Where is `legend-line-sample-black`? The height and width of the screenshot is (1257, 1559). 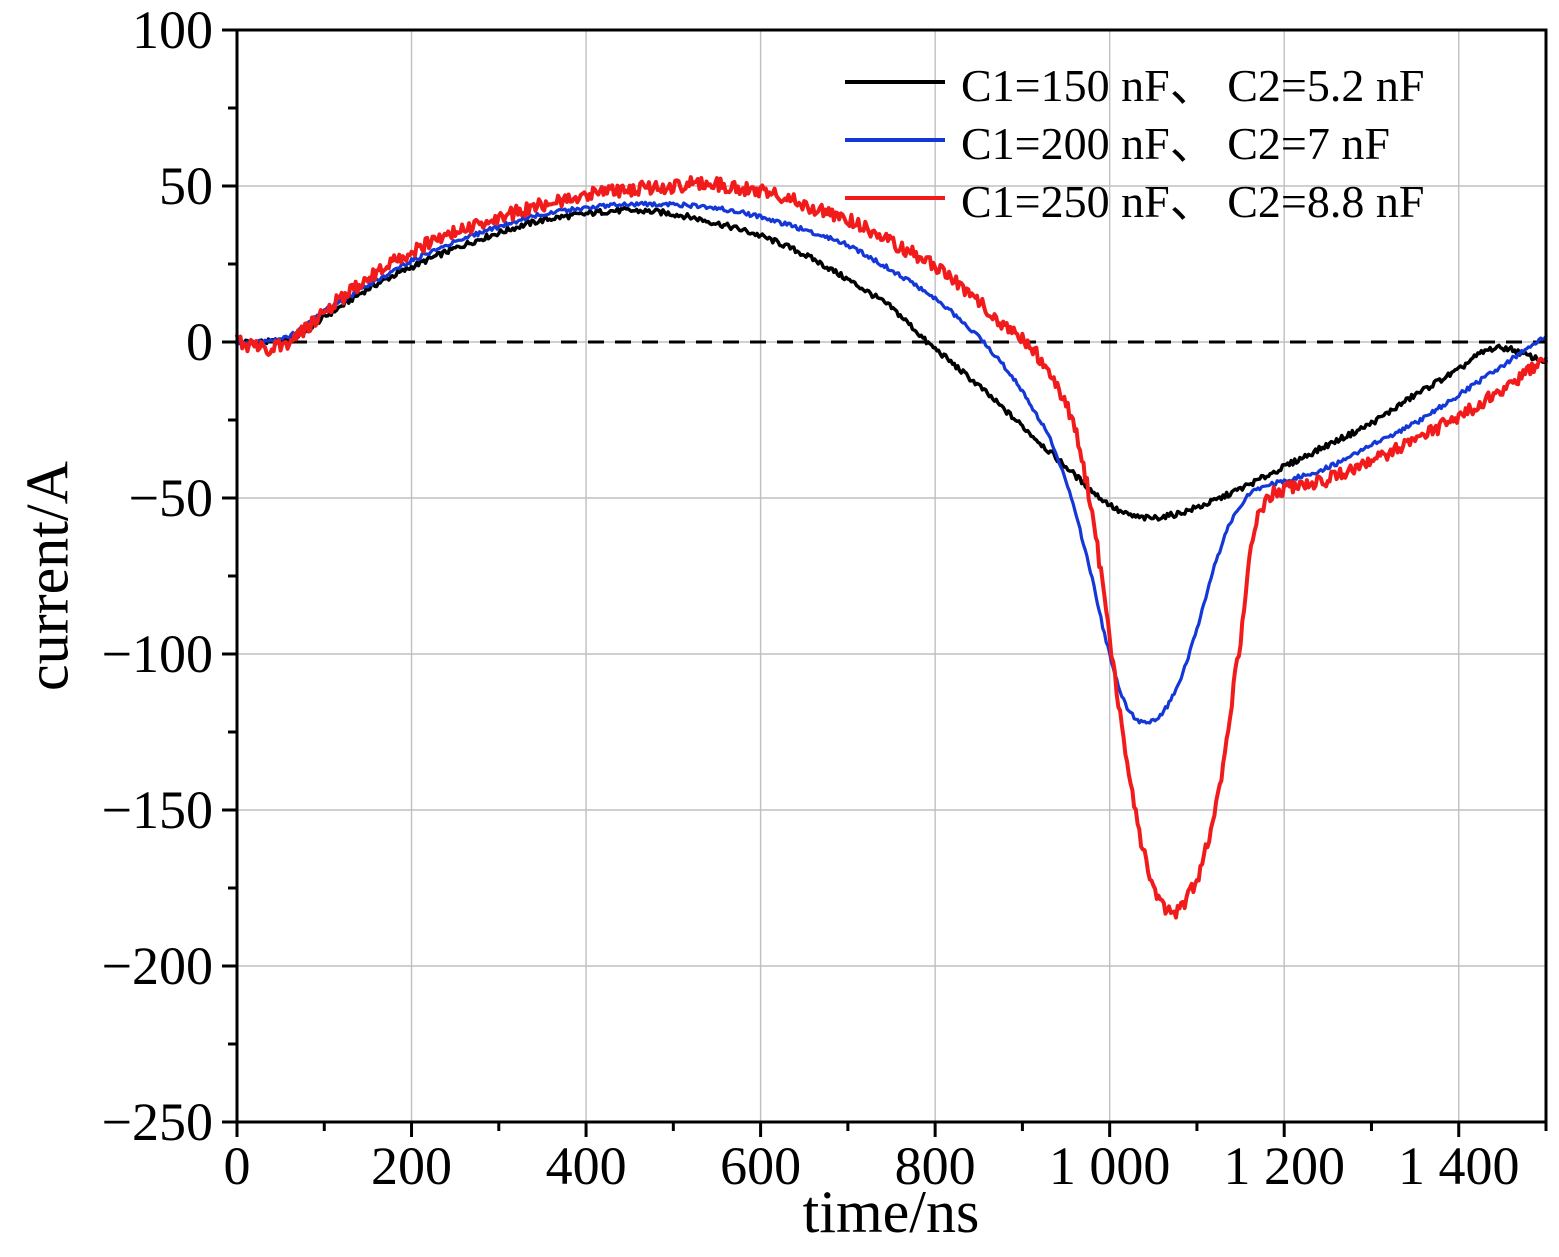 legend-line-sample-black is located at coordinates (895, 82).